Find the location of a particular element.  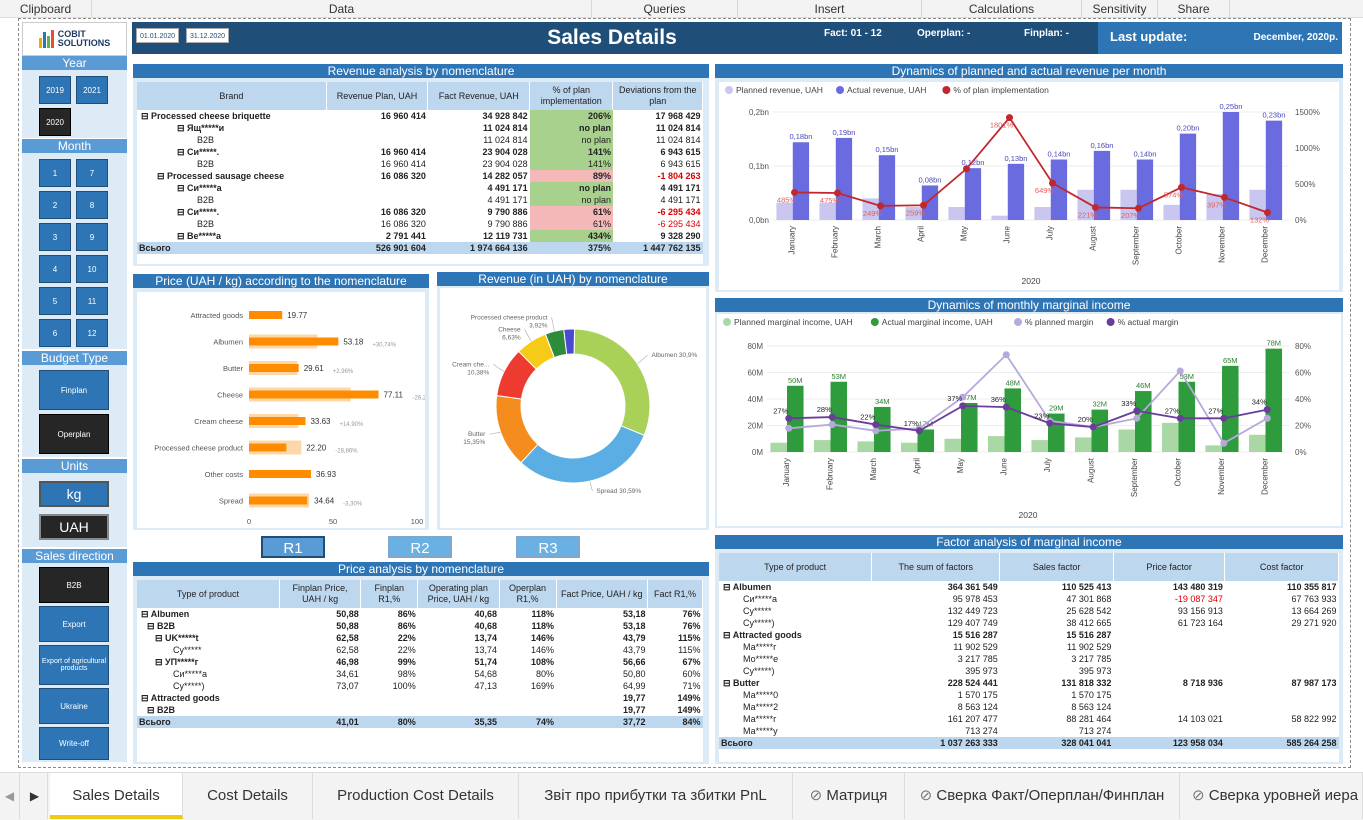

year-2021-button: 2021 is located at coordinates (92, 90).